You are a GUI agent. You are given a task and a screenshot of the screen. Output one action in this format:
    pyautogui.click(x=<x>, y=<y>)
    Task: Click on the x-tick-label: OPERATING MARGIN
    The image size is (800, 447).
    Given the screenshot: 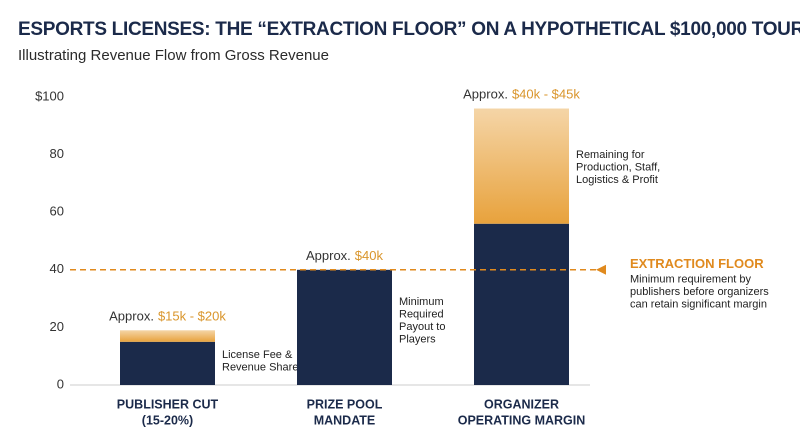 What is the action you would take?
    pyautogui.click(x=522, y=420)
    